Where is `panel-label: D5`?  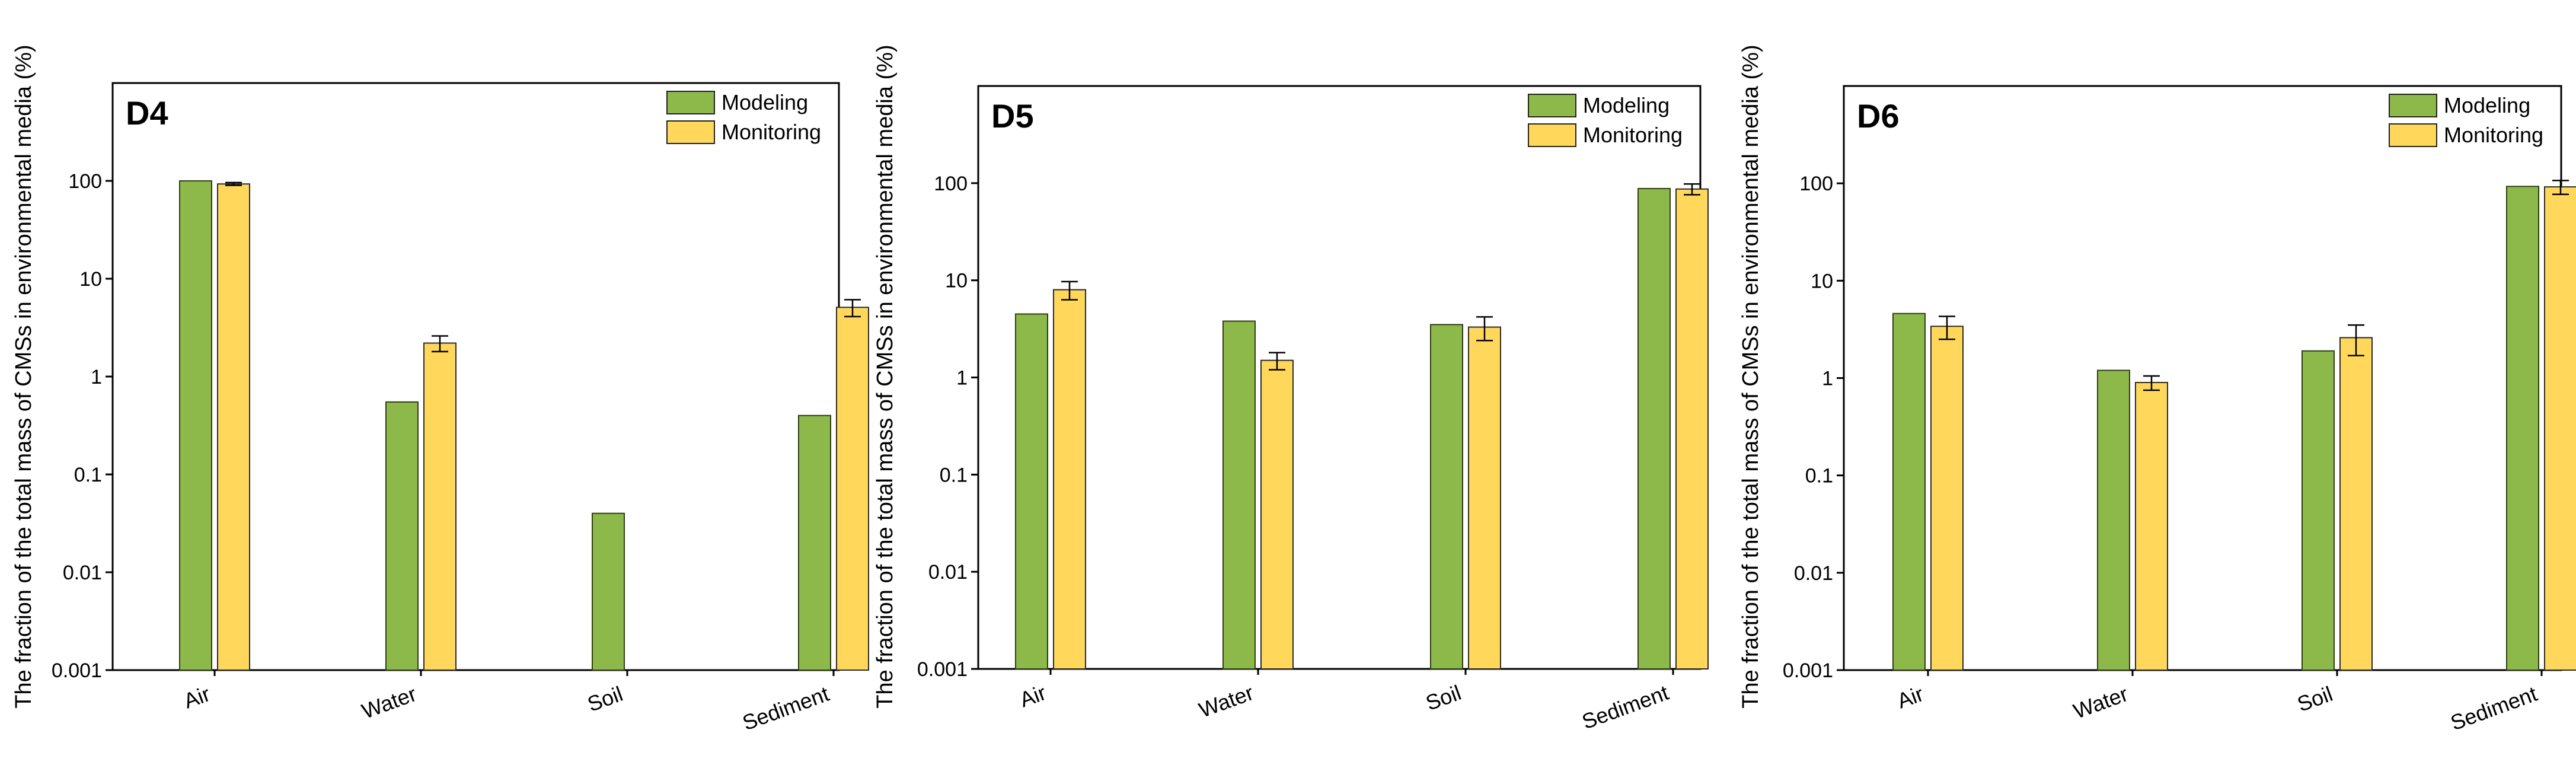
panel-label: D5 is located at coordinates (1012, 116).